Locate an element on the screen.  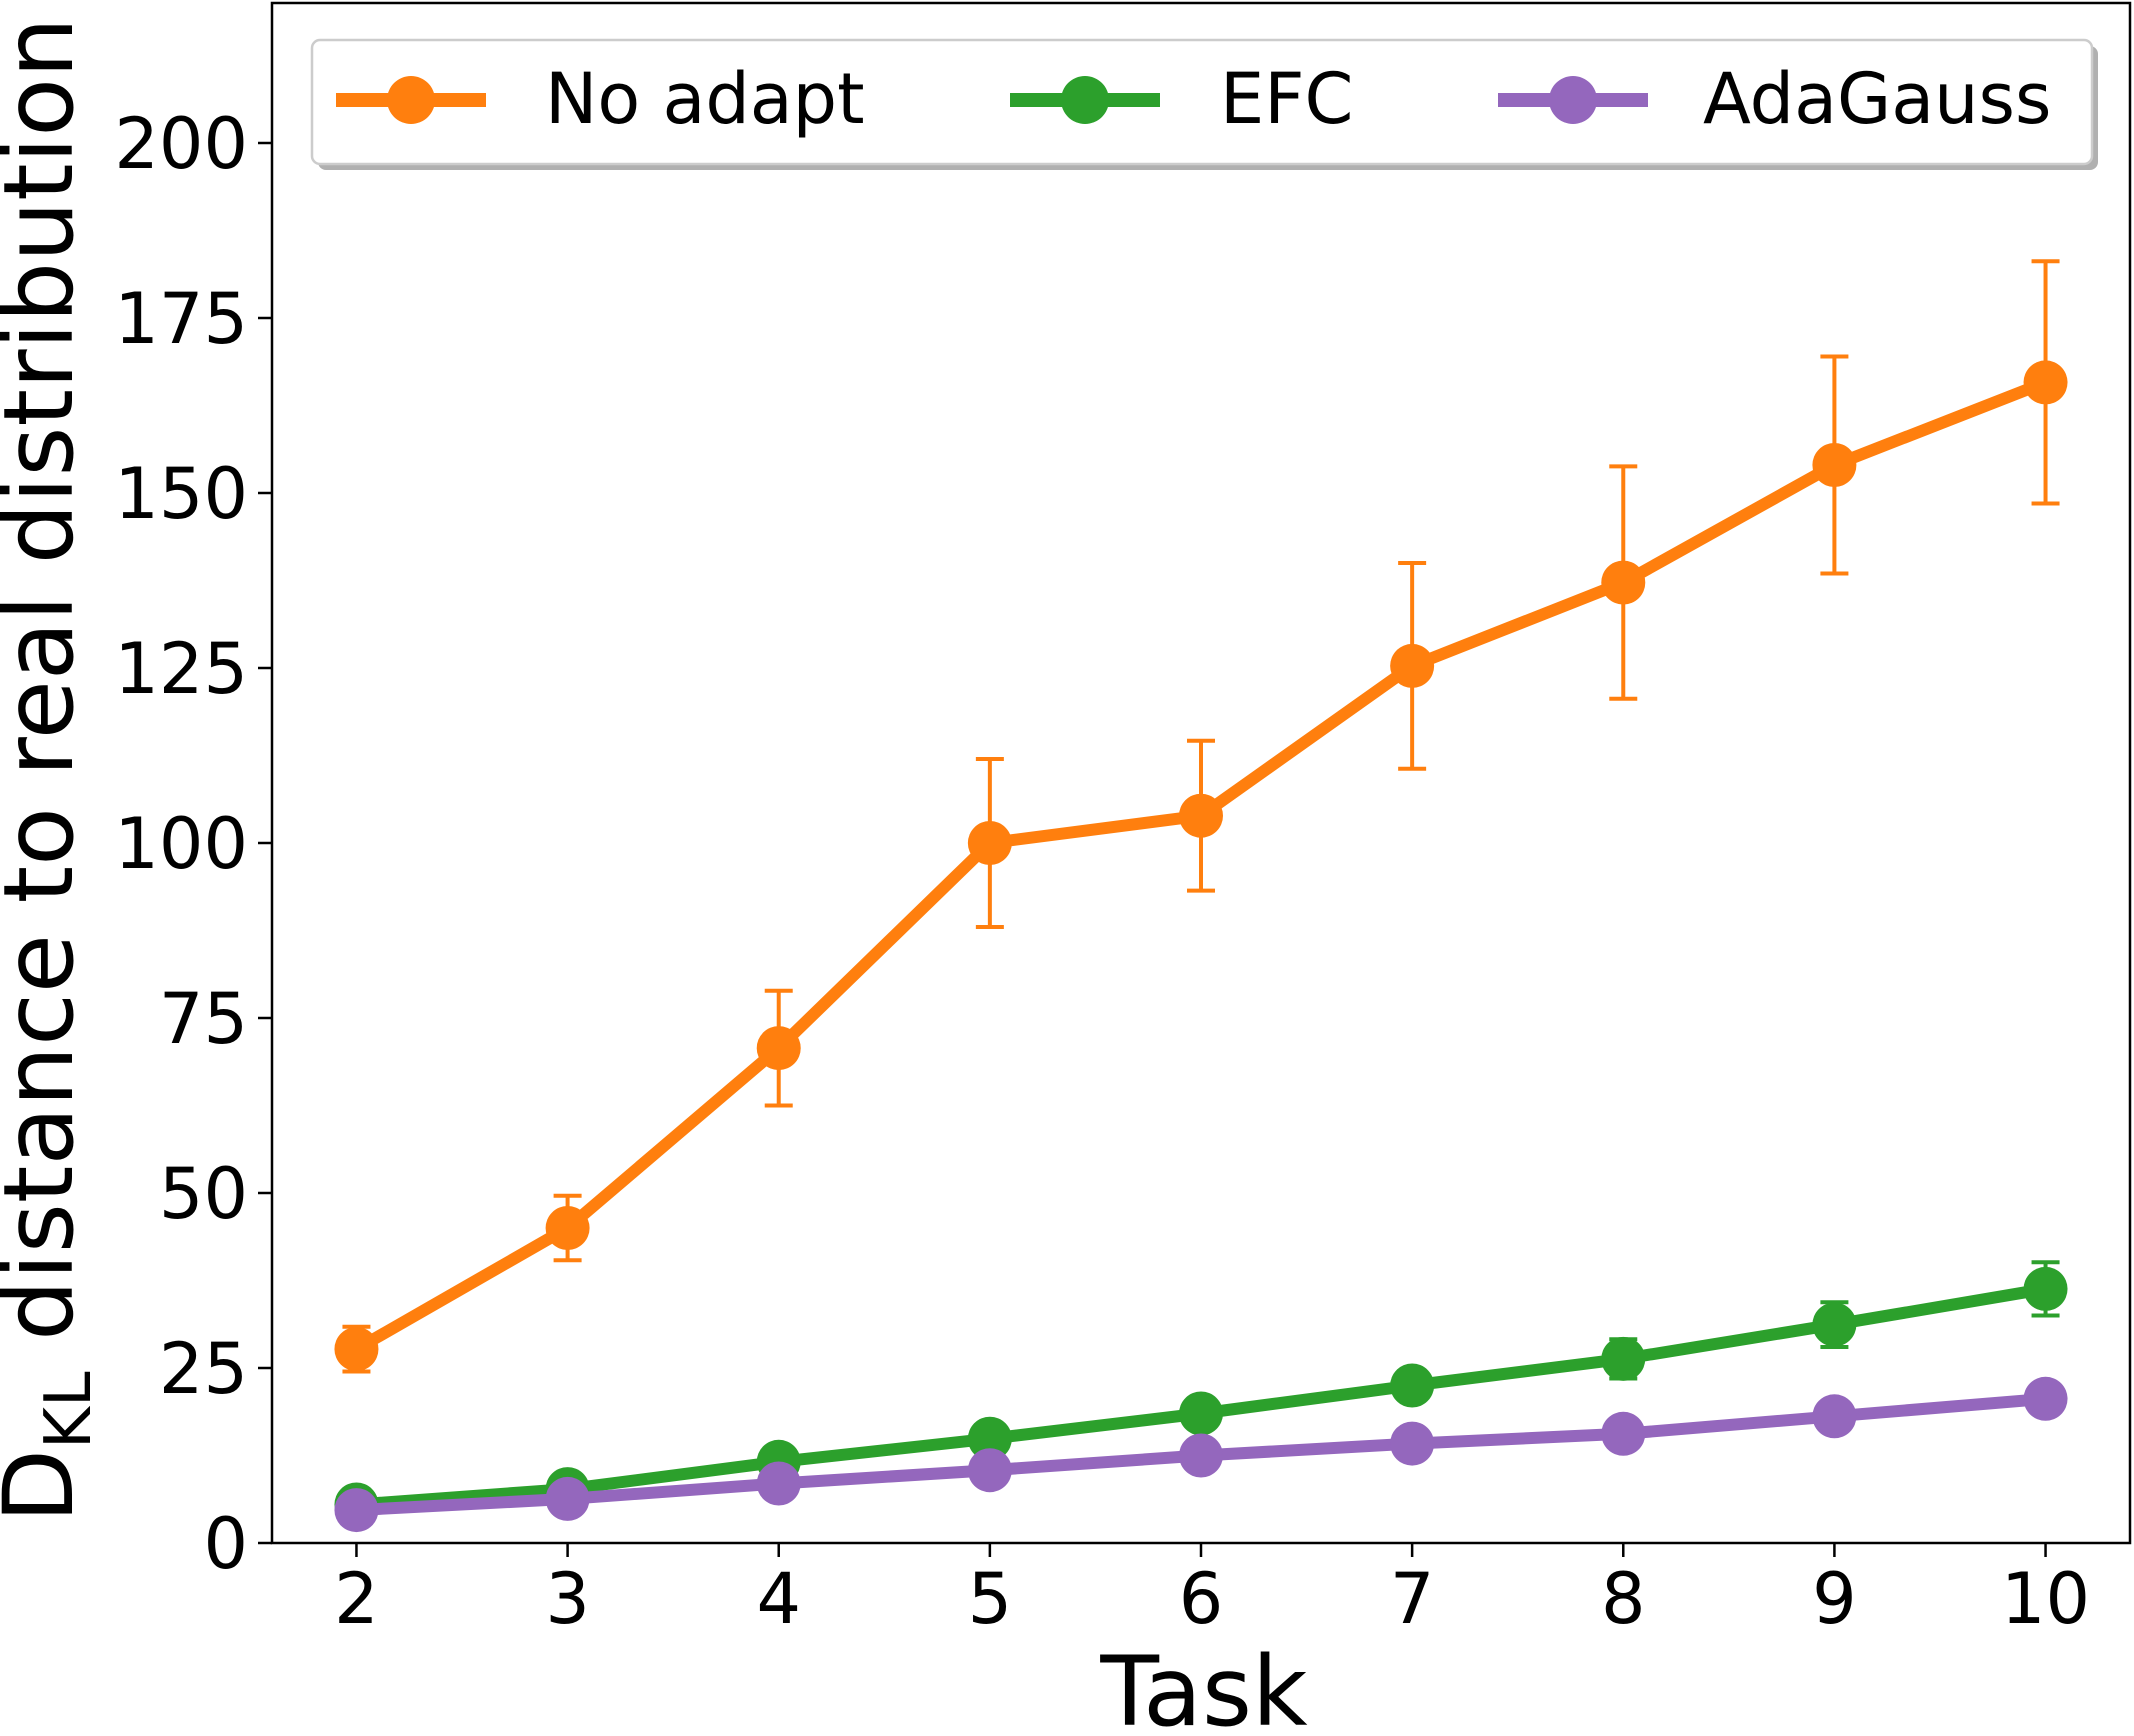
series-adagauss is located at coordinates (1201, 1454).